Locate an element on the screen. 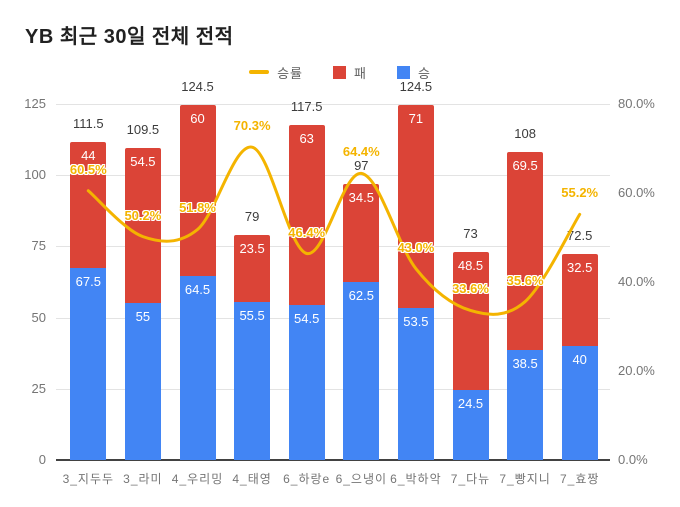 This screenshot has height=507, width=680. win-value-label: 53.5 is located at coordinates (416, 321).